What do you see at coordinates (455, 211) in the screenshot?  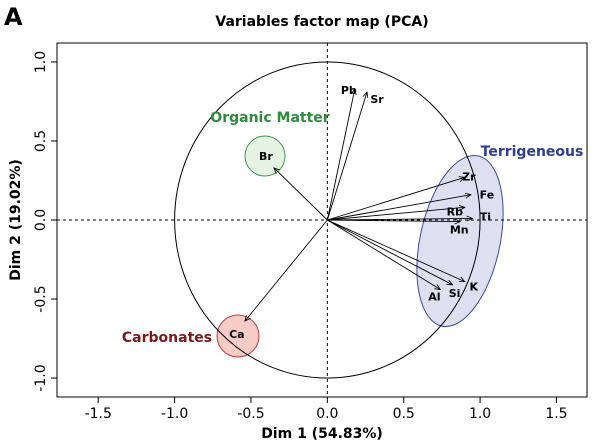 I see `variable-label: Rb` at bounding box center [455, 211].